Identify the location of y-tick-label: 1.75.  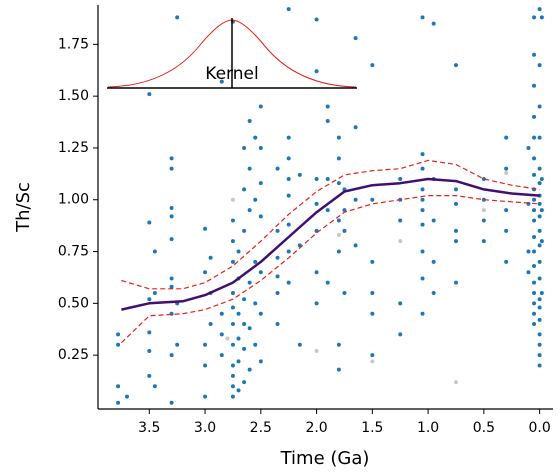
(73, 44).